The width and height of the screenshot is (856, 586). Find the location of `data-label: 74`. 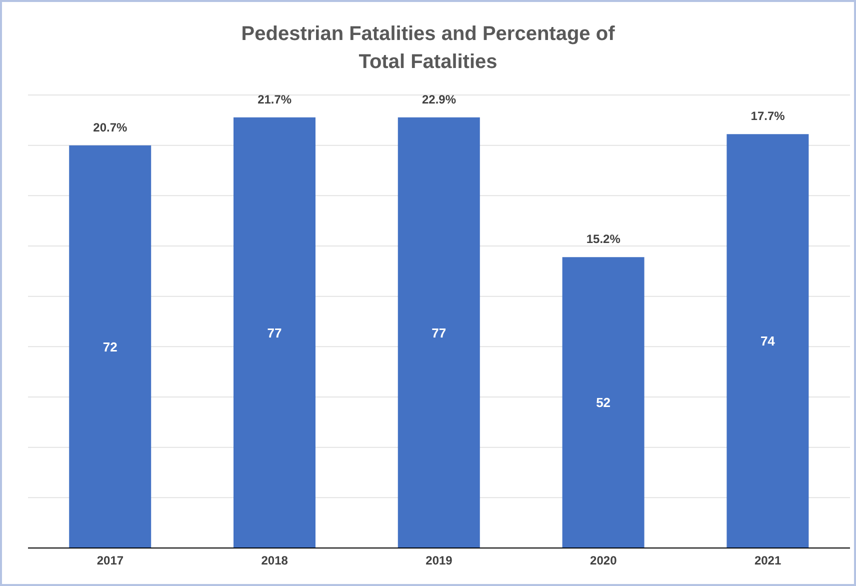

data-label: 74 is located at coordinates (768, 341).